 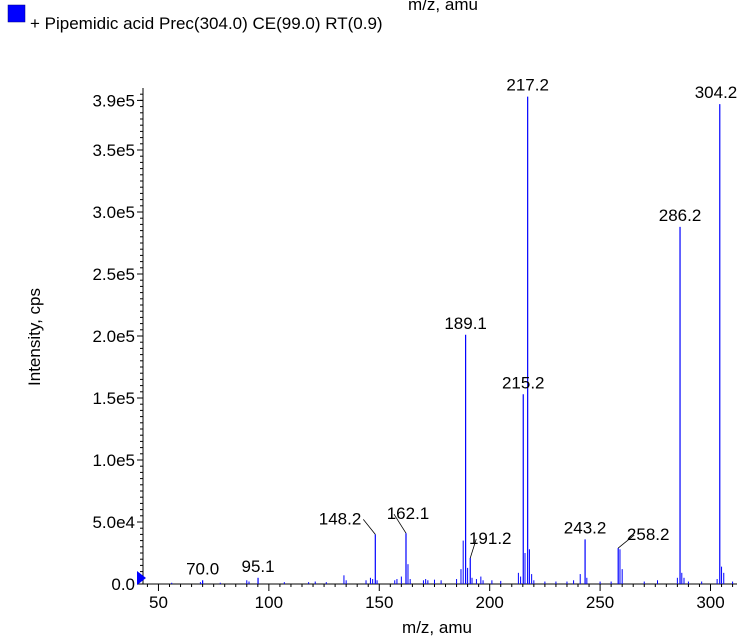 What do you see at coordinates (440, 598) in the screenshot?
I see `x-ticks: 50 100 150 200 250 300` at bounding box center [440, 598].